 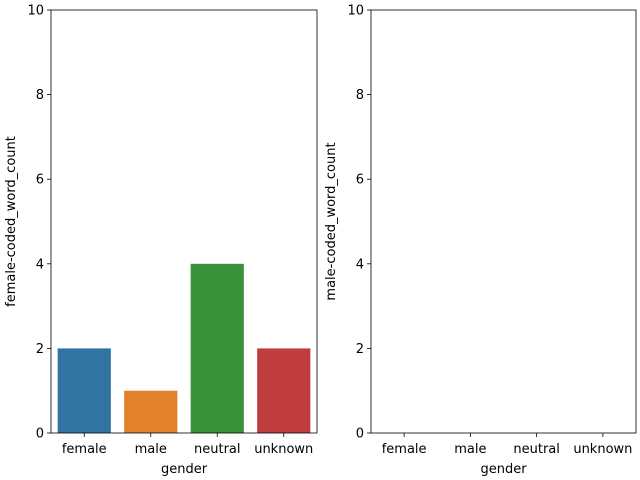 What do you see at coordinates (331, 221) in the screenshot?
I see `y-axis-label: male-coded_word_count` at bounding box center [331, 221].